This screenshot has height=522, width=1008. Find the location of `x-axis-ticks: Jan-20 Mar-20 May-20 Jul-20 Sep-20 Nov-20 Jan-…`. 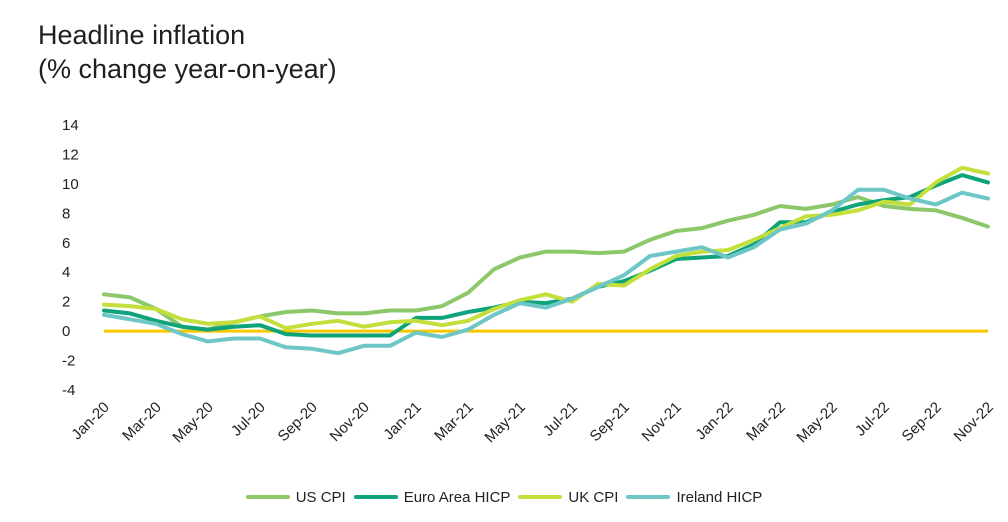

x-axis-ticks: Jan-20 Mar-20 May-20 Jul-20 Sep-20 Nov-20 Jan-… is located at coordinates (532, 422).